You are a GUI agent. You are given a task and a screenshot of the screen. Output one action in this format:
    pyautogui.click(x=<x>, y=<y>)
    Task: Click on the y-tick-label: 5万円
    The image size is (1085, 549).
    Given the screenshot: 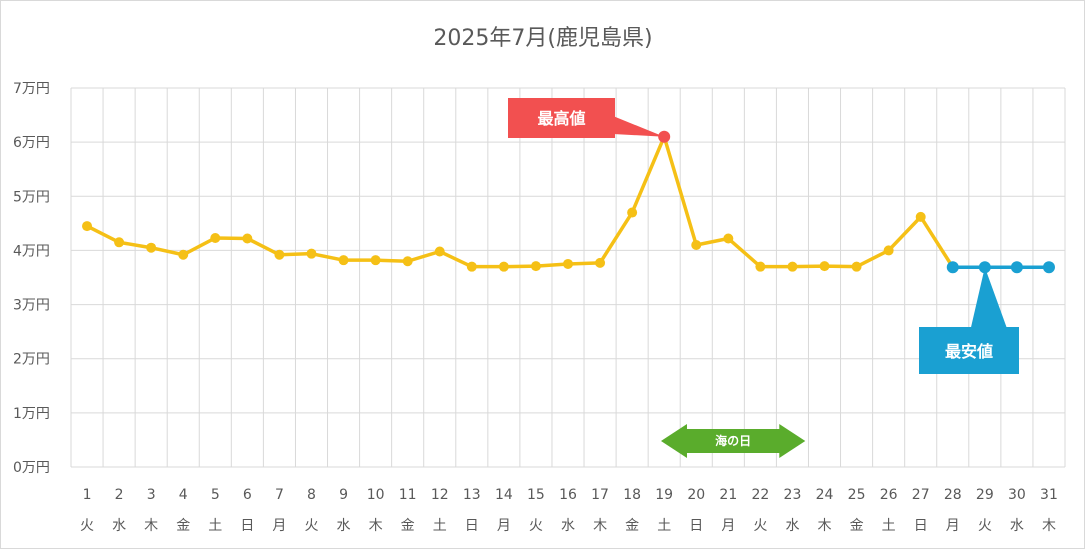 What is the action you would take?
    pyautogui.click(x=31, y=197)
    